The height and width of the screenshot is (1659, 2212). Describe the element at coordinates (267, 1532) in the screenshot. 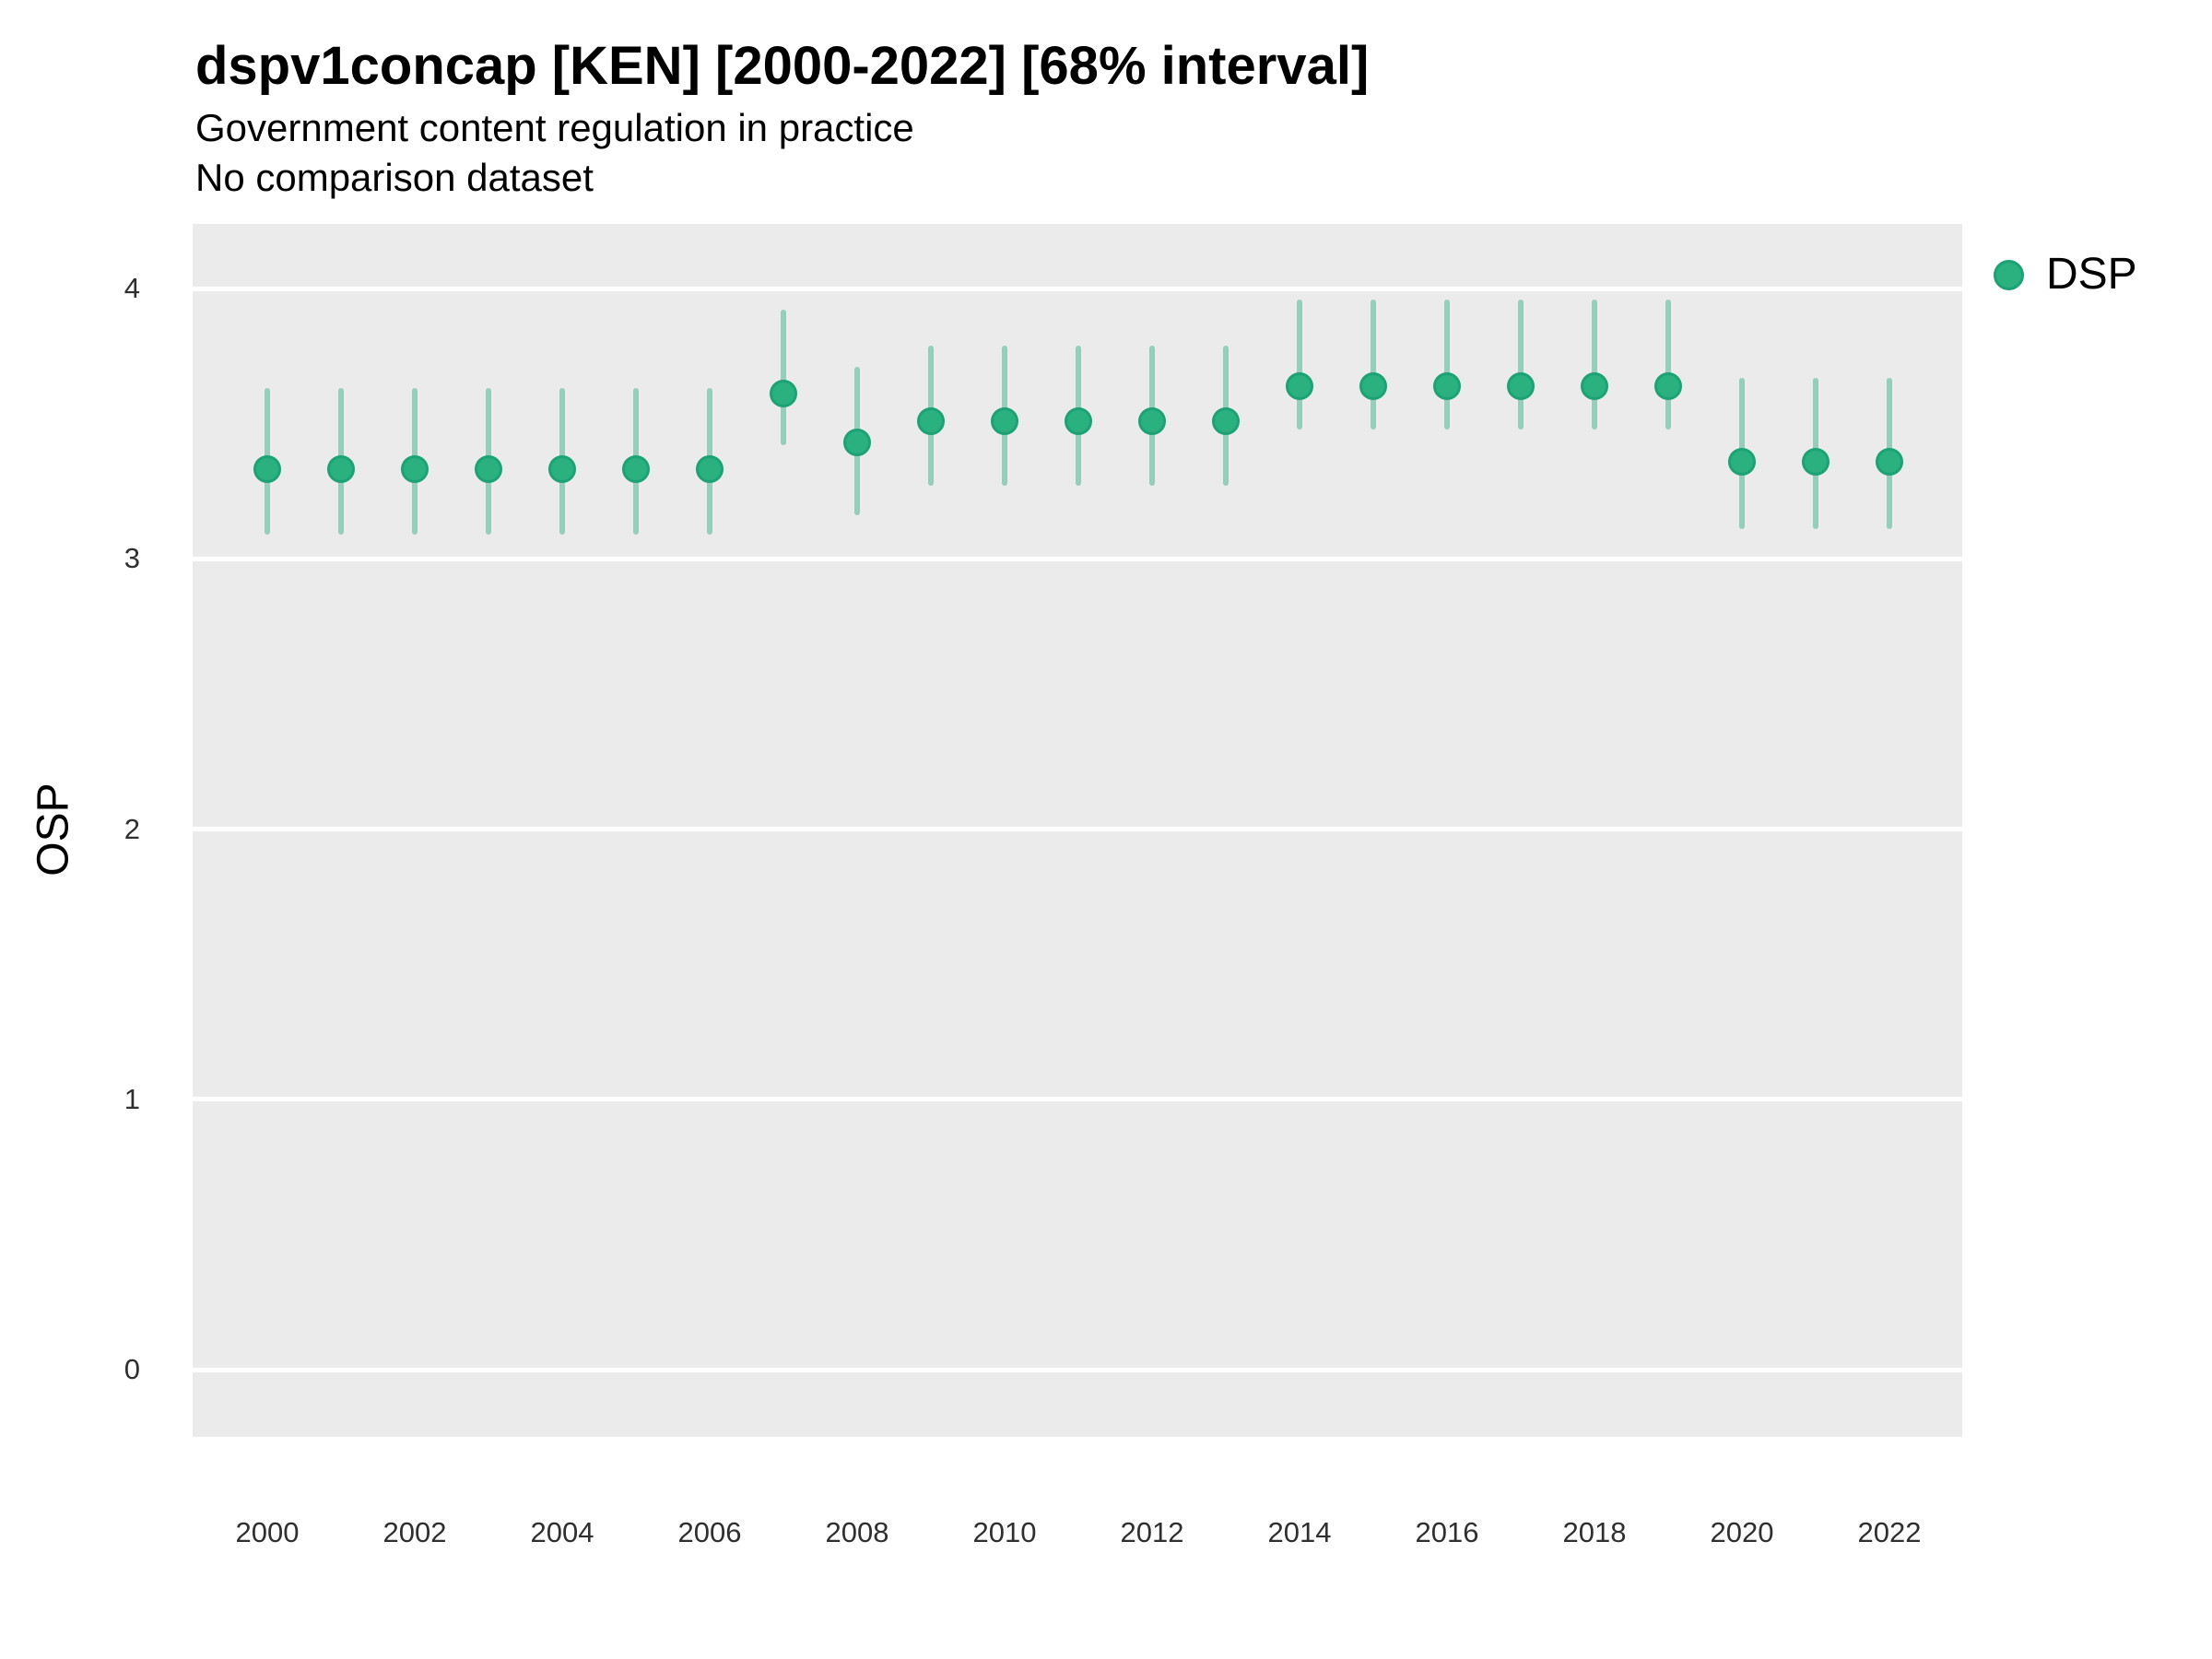

I see `x-tick-label: 2000` at that location.